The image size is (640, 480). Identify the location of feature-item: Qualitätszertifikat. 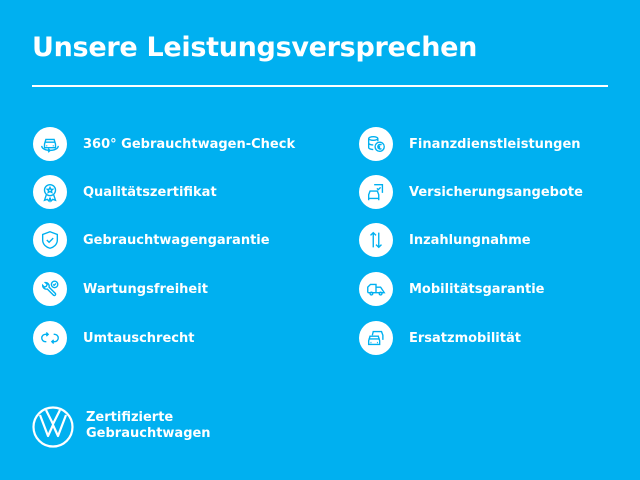
(125, 192).